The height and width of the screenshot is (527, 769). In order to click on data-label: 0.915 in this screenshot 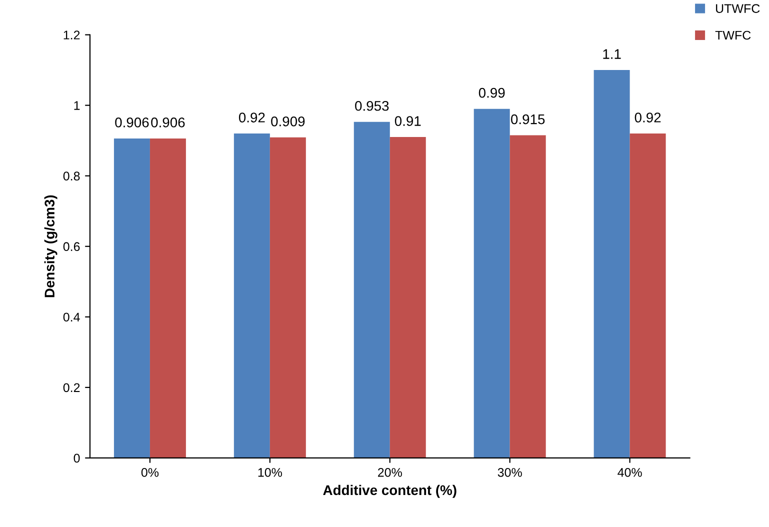, I will do `click(528, 119)`.